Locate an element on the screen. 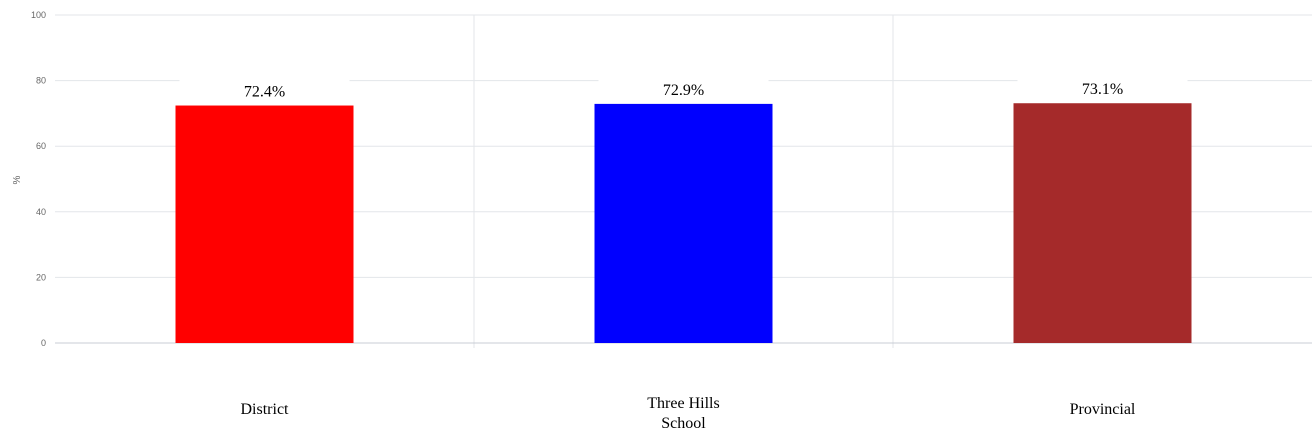 The width and height of the screenshot is (1312, 444). category-label-line: Provincial is located at coordinates (1103, 409).